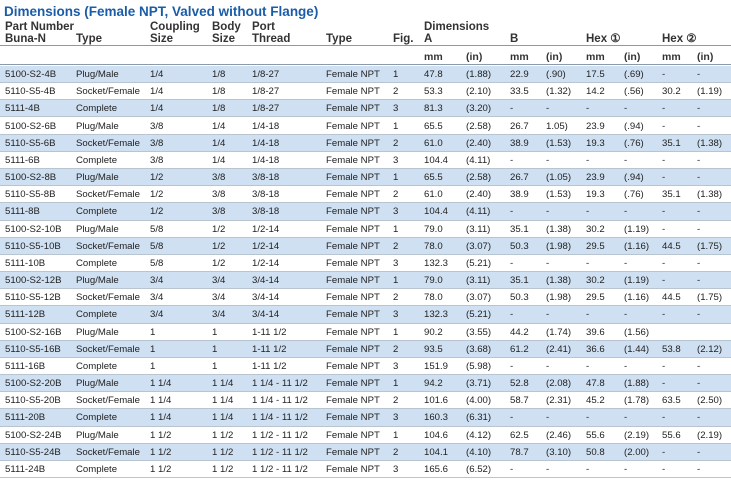 The width and height of the screenshot is (731, 484). What do you see at coordinates (479, 469) in the screenshot?
I see `cell: (6.52)` at bounding box center [479, 469].